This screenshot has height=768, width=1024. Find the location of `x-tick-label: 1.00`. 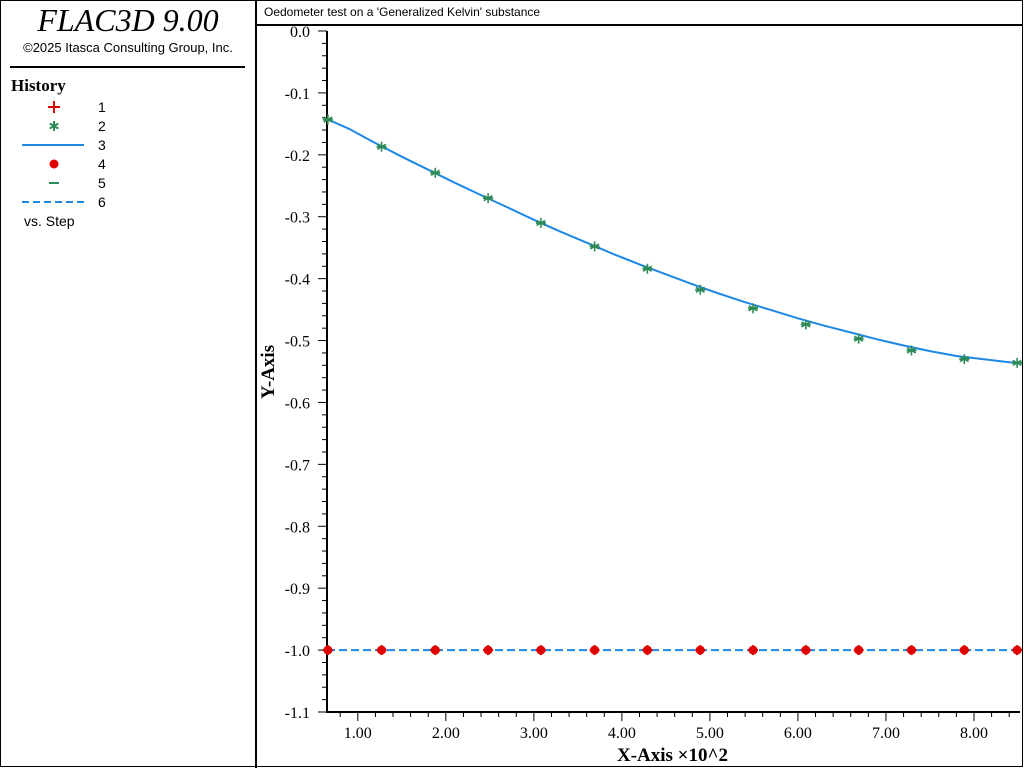

x-tick-label: 1.00 is located at coordinates (358, 733).